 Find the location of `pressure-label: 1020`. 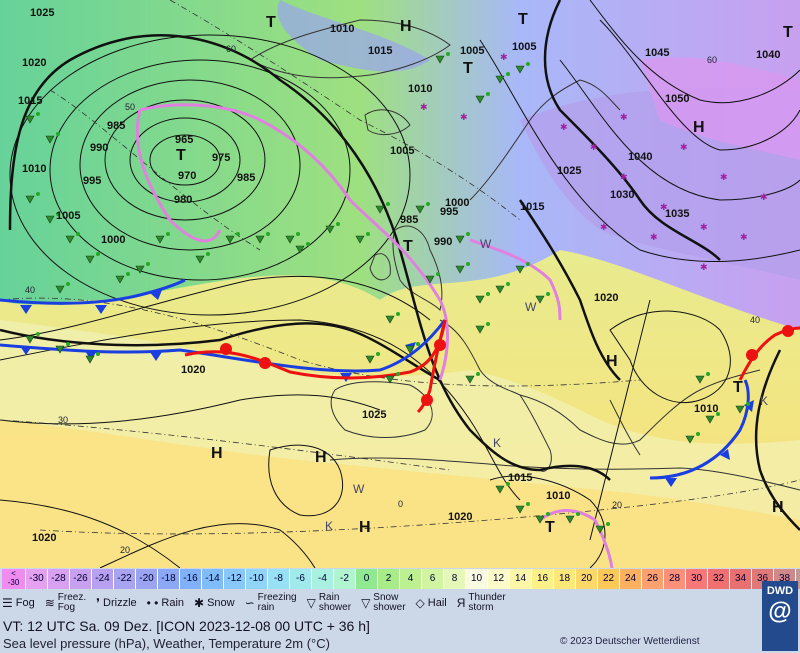

pressure-label: 1020 is located at coordinates (460, 517).